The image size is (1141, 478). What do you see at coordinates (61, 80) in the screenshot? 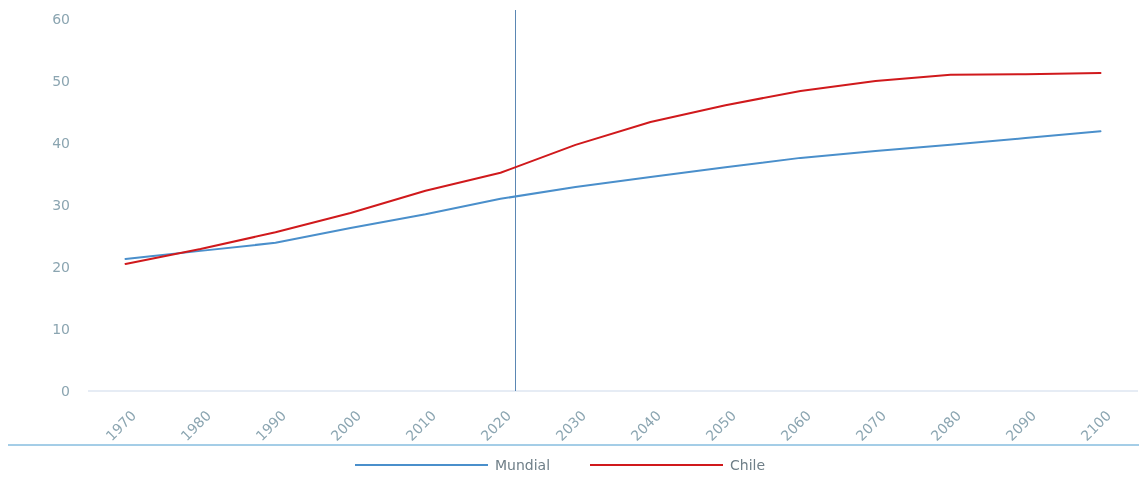
I see `y-tick-label: 50` at bounding box center [61, 80].